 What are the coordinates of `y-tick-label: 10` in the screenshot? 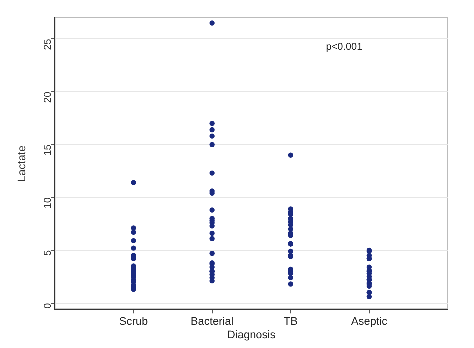 It's located at (48, 203).